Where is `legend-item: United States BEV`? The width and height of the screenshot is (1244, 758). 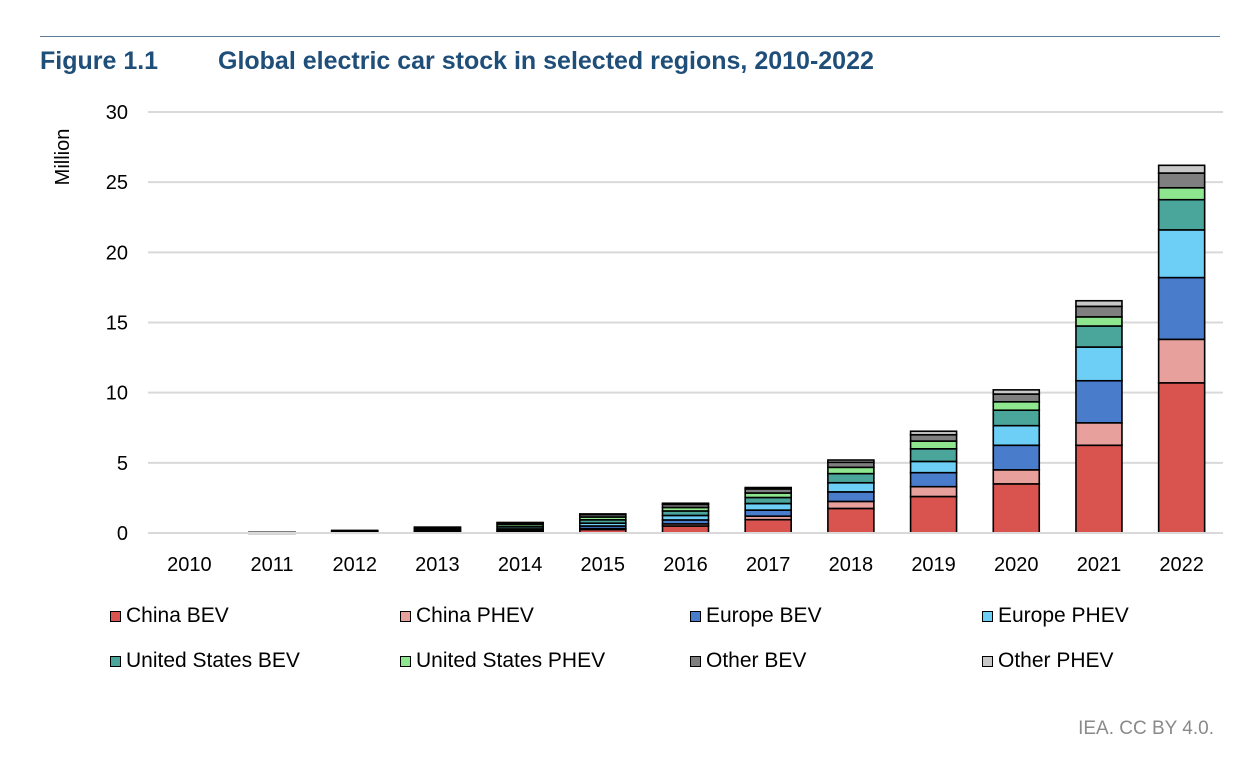
legend-item: United States BEV is located at coordinates (205, 661).